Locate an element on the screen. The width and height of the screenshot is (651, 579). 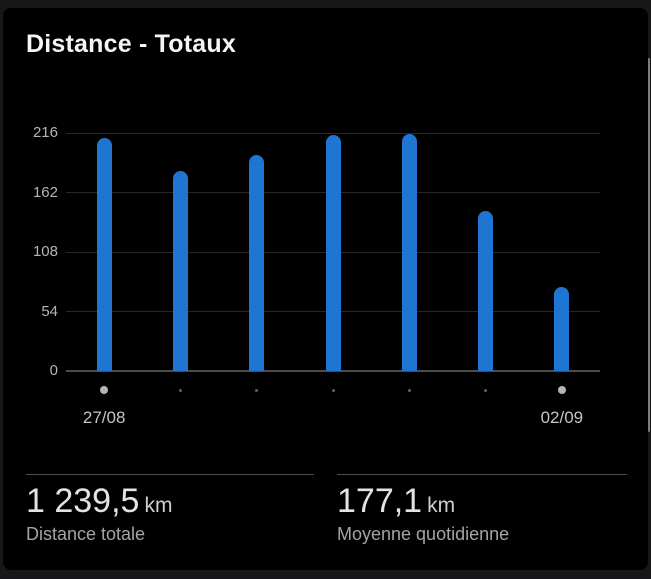
stat-value: 177,1 is located at coordinates (380, 501).